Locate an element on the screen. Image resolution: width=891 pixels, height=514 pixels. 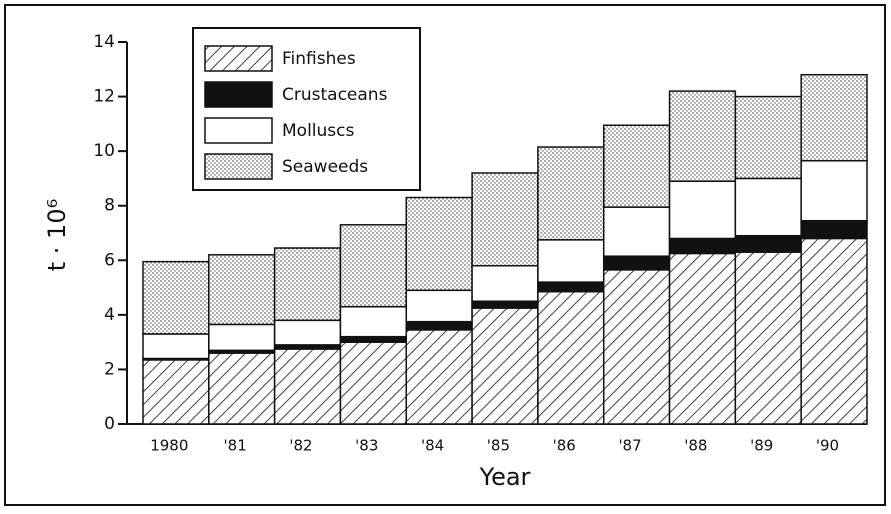
legend-label: Molluscs is located at coordinates (318, 131).